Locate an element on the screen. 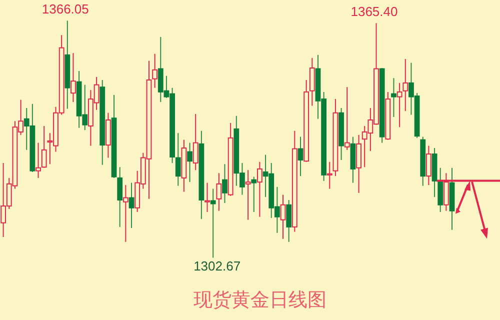 This screenshot has height=320, width=500. annotation: 1302.67 is located at coordinates (217, 266).